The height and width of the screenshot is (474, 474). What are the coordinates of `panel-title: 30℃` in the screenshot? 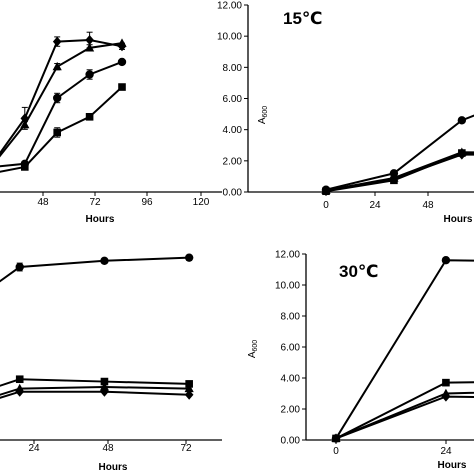 It's located at (359, 271).